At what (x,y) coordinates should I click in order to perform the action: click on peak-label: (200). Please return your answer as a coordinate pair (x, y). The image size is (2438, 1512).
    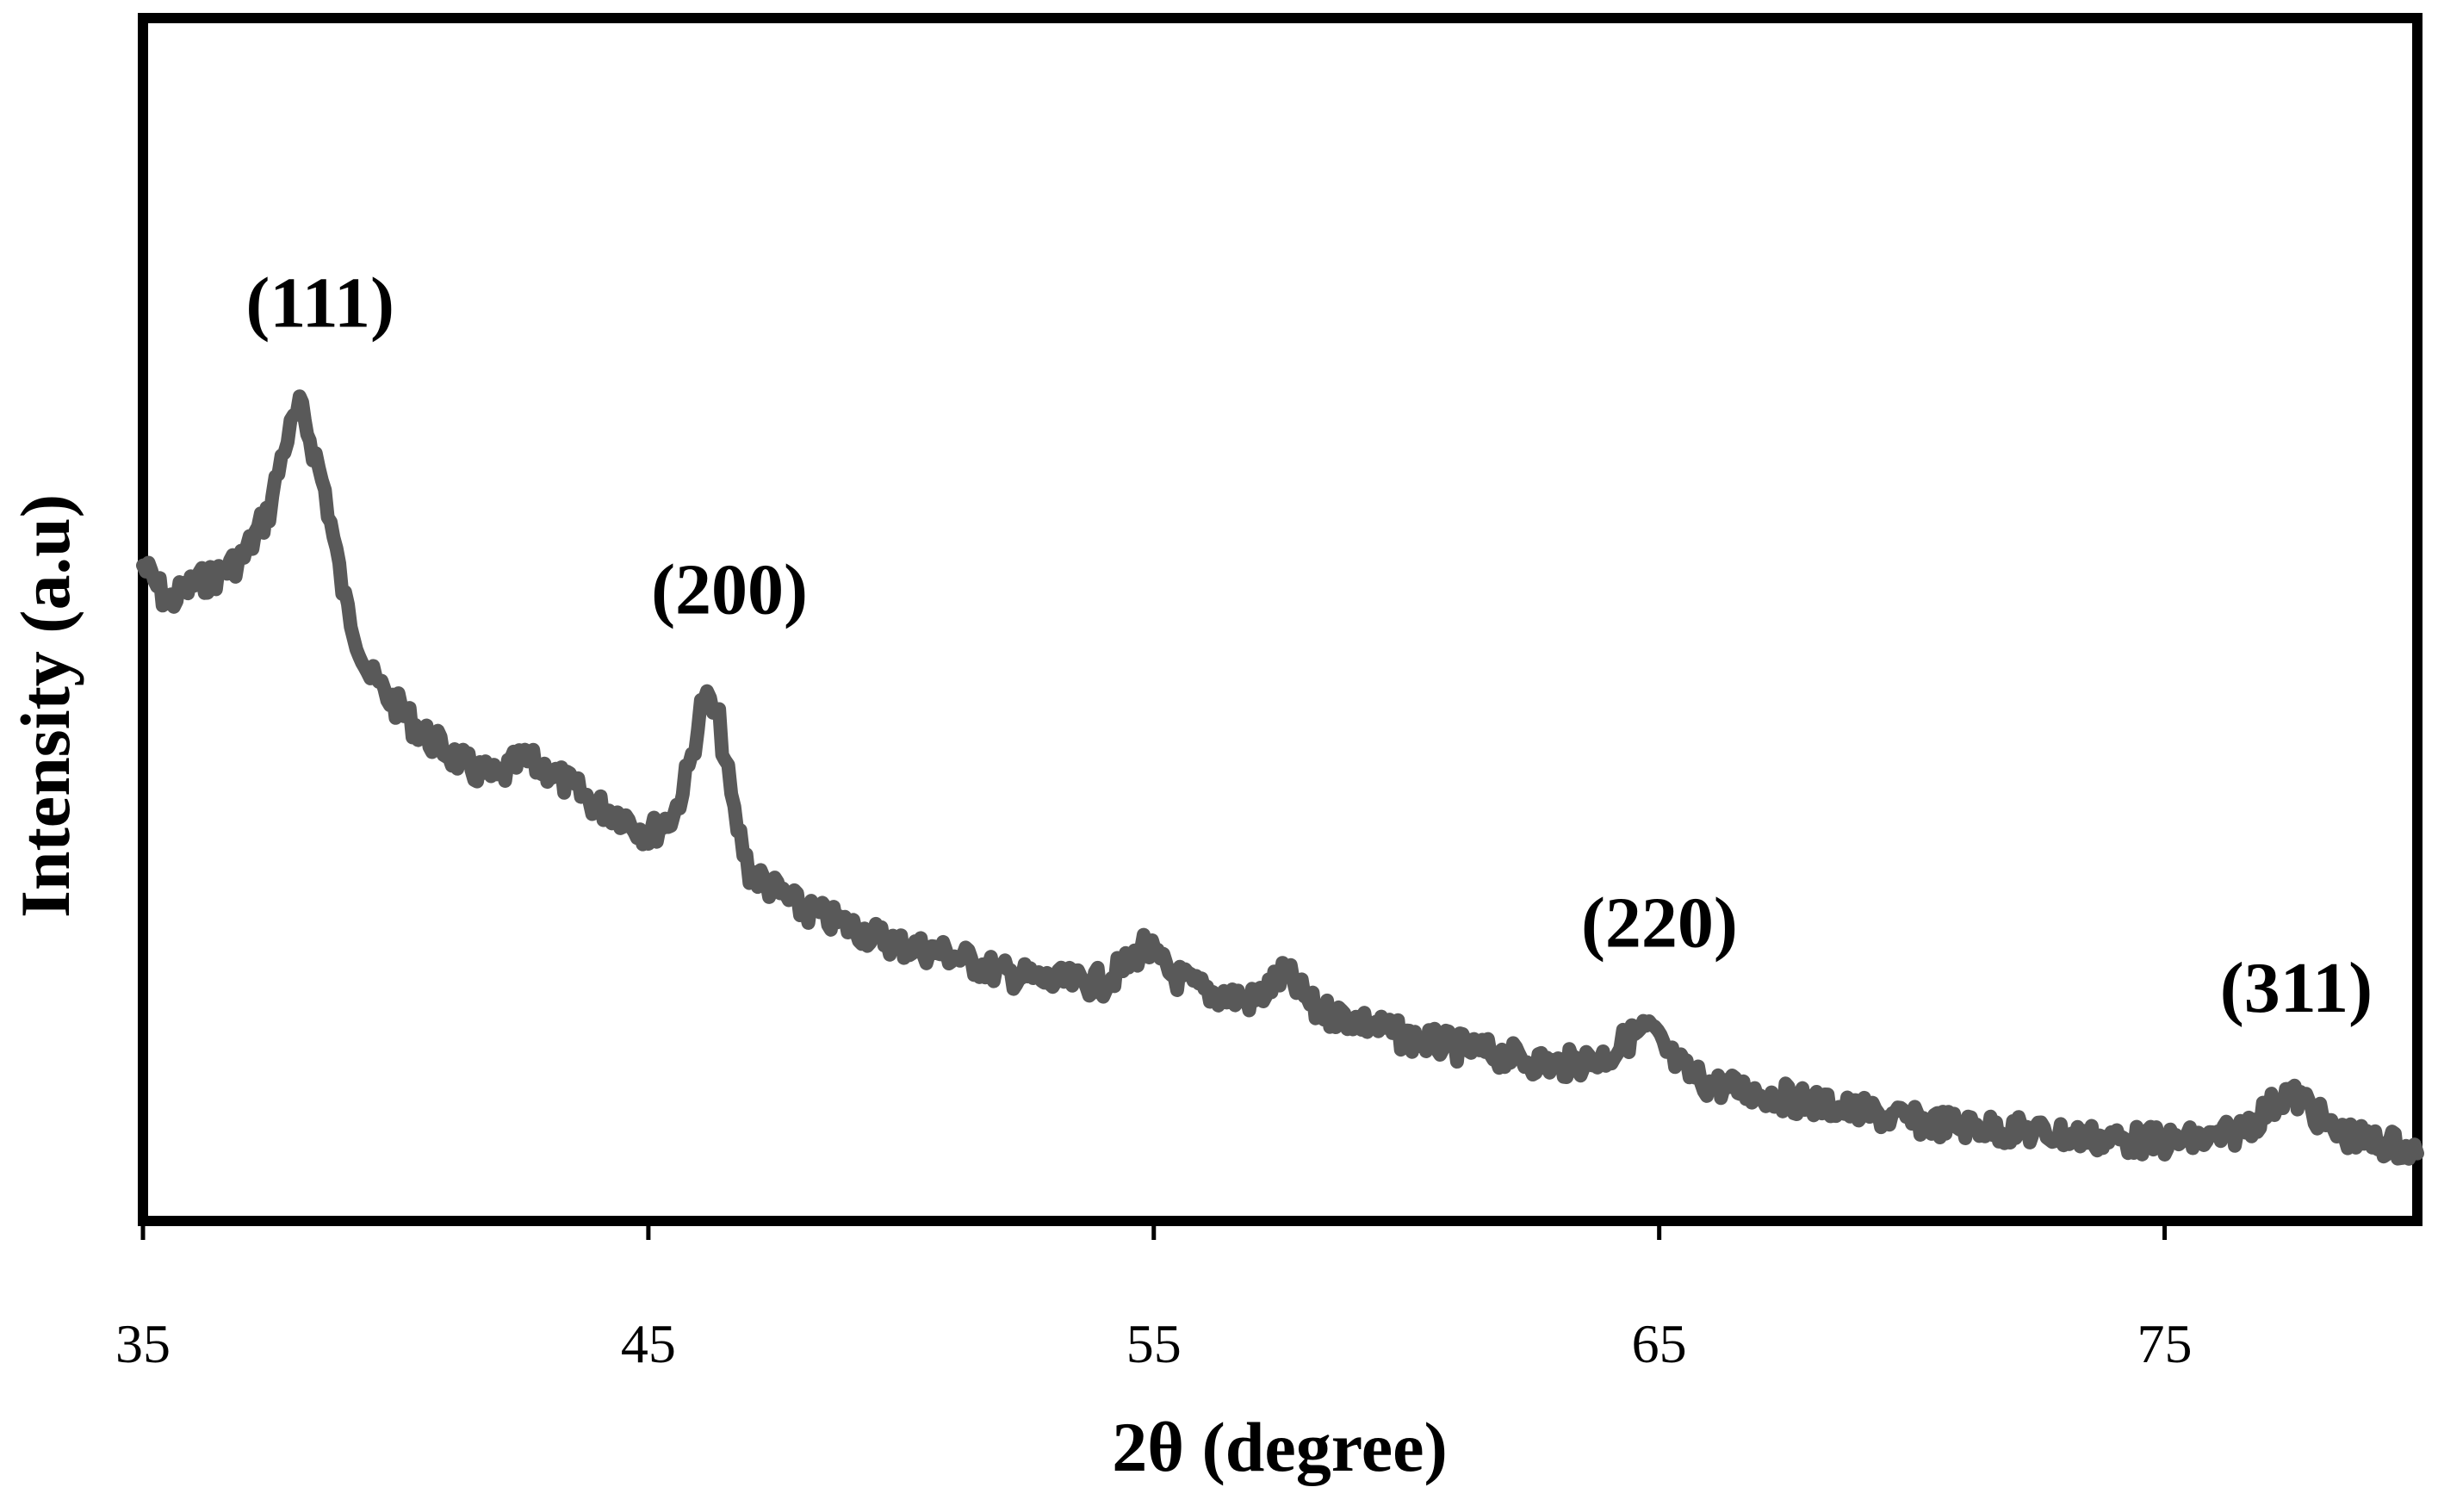
    Looking at the image, I should click on (730, 590).